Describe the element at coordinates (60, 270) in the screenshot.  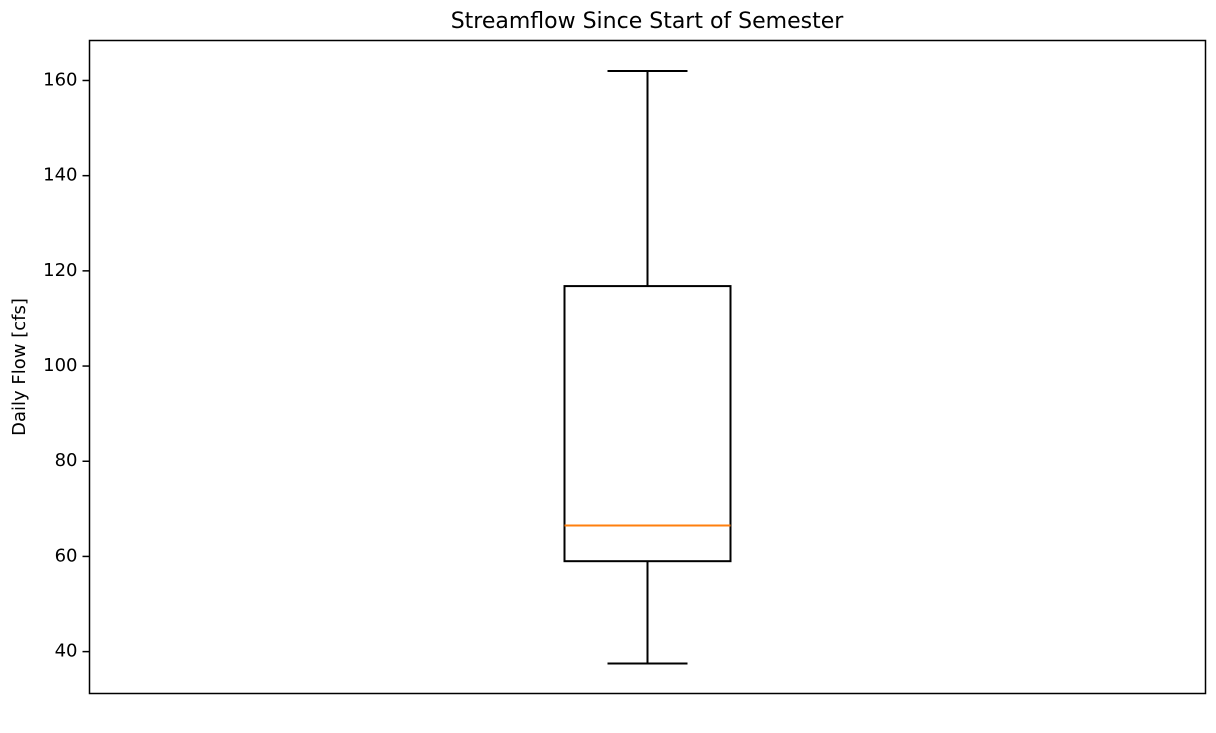
I see `y-tick-label: 120` at that location.